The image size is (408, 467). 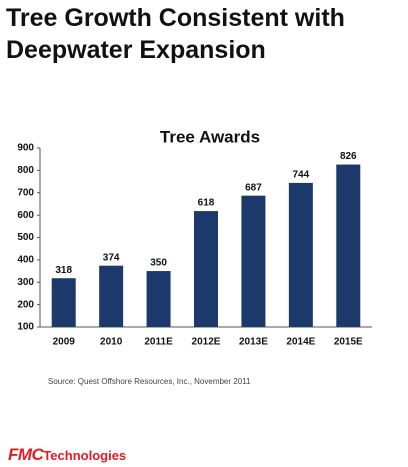 I want to click on y-tick-label: 900, so click(x=25, y=148).